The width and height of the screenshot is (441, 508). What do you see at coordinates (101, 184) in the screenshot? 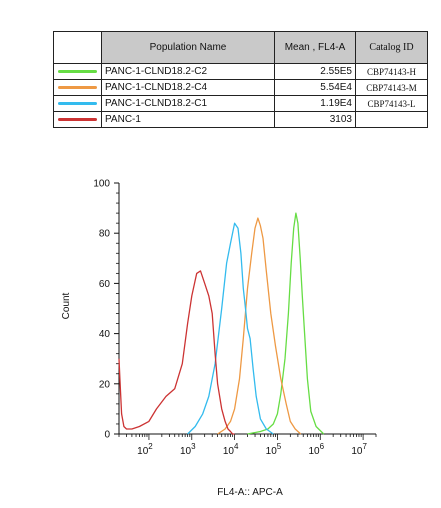
I see `y-tick-label: 100` at bounding box center [101, 184].